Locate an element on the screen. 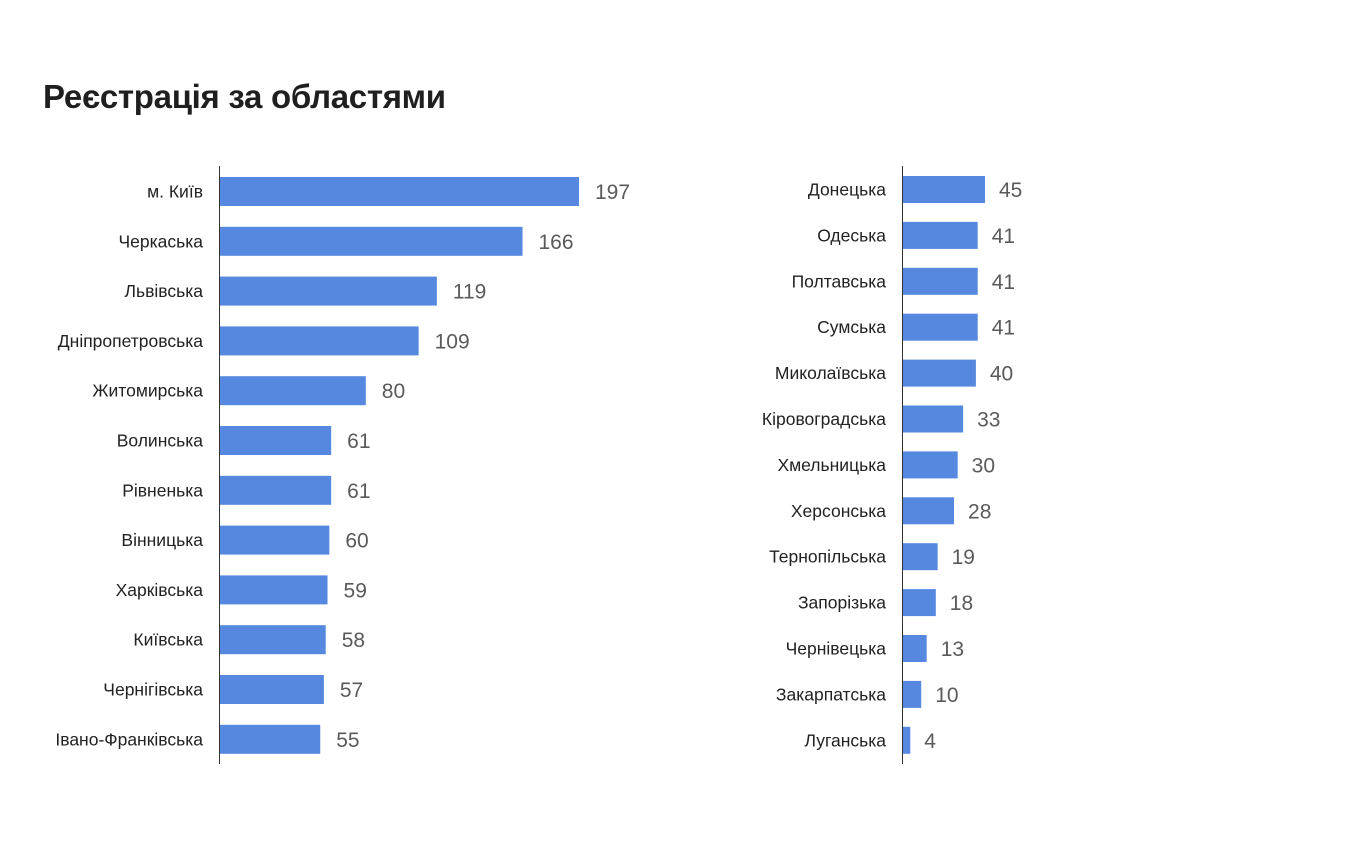 The width and height of the screenshot is (1365, 841). category-label: Донецька is located at coordinates (847, 190).